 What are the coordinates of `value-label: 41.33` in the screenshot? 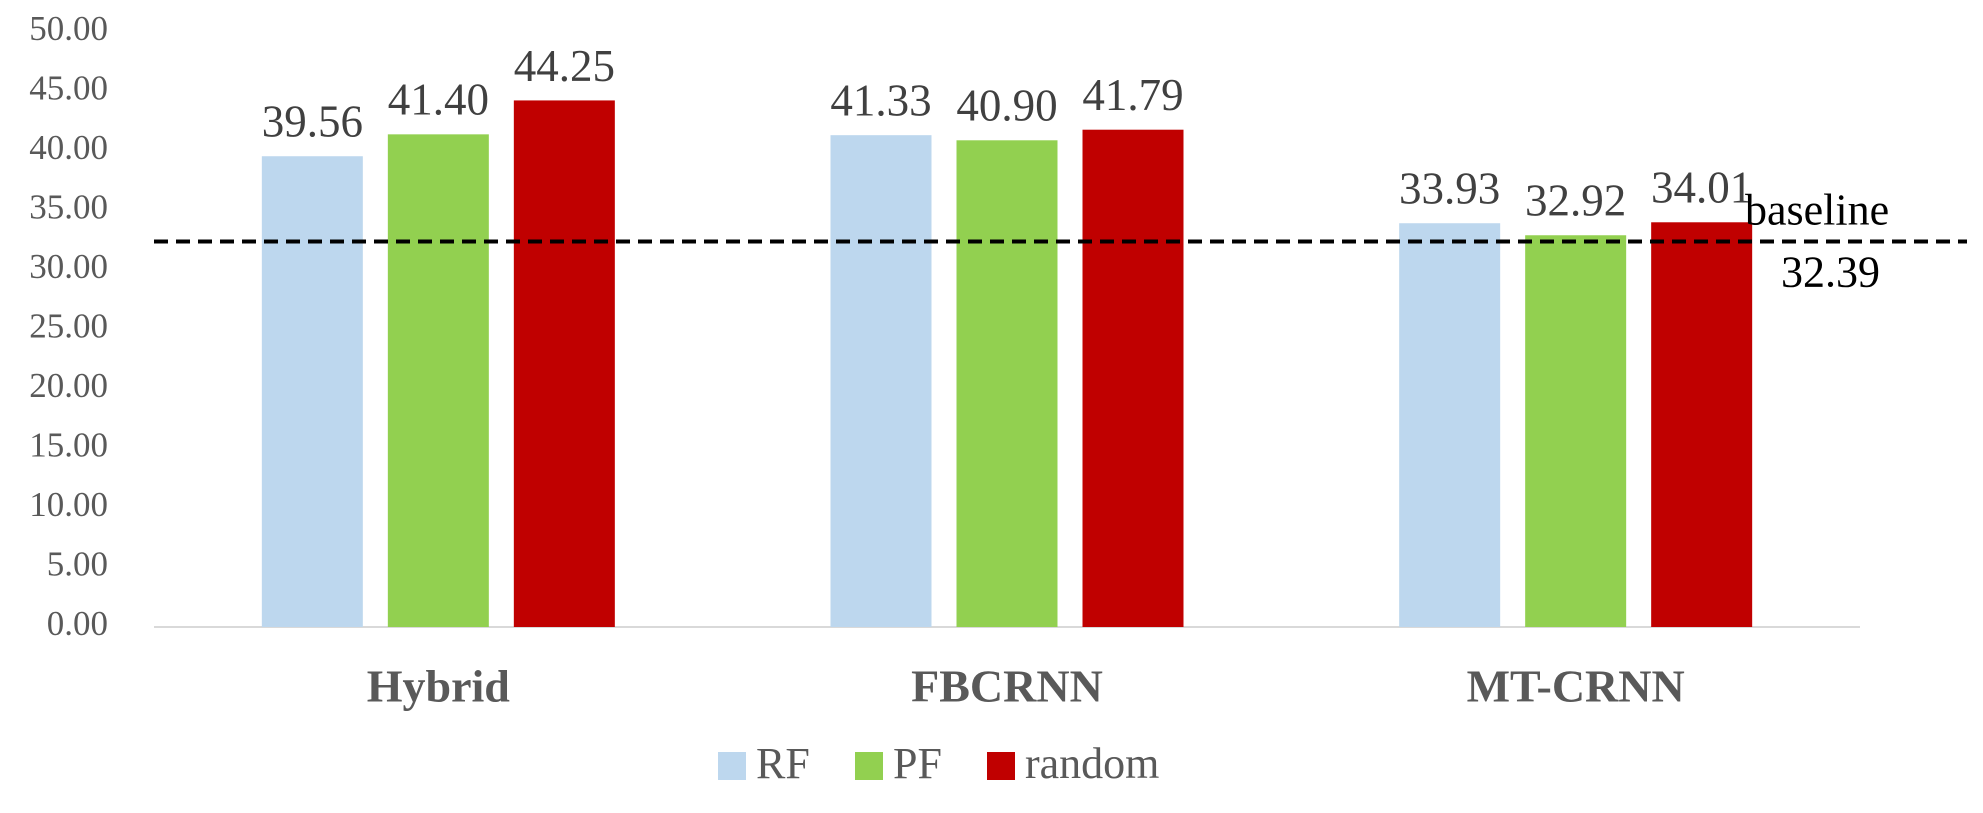 It's located at (880, 101).